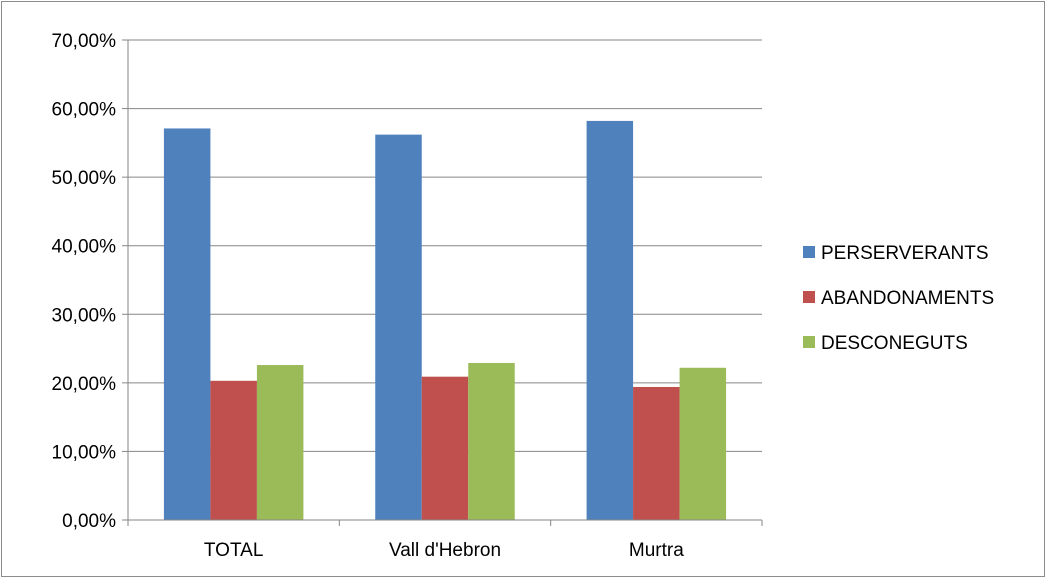  Describe the element at coordinates (84, 178) in the screenshot. I see `y-tick-label: 50,00%` at that location.